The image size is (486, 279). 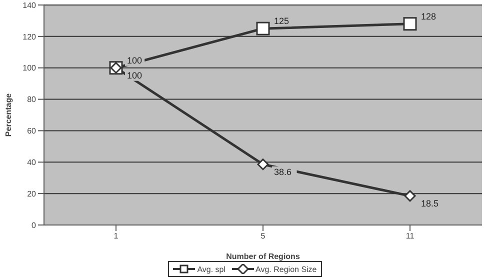 What do you see at coordinates (283, 171) in the screenshot?
I see `data-label: 38.6` at bounding box center [283, 171].